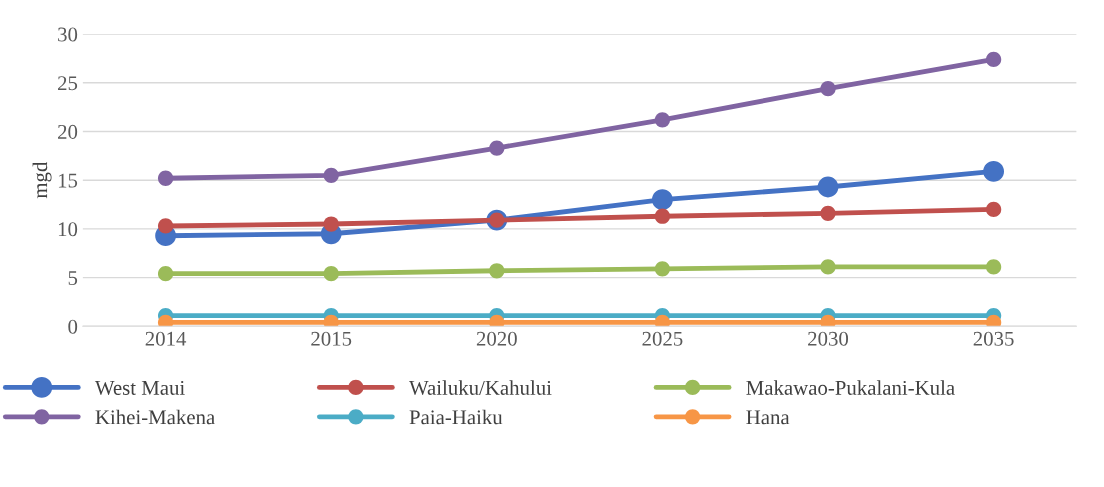 The image size is (1104, 487). I want to click on legend-label: West Maui, so click(139, 387).